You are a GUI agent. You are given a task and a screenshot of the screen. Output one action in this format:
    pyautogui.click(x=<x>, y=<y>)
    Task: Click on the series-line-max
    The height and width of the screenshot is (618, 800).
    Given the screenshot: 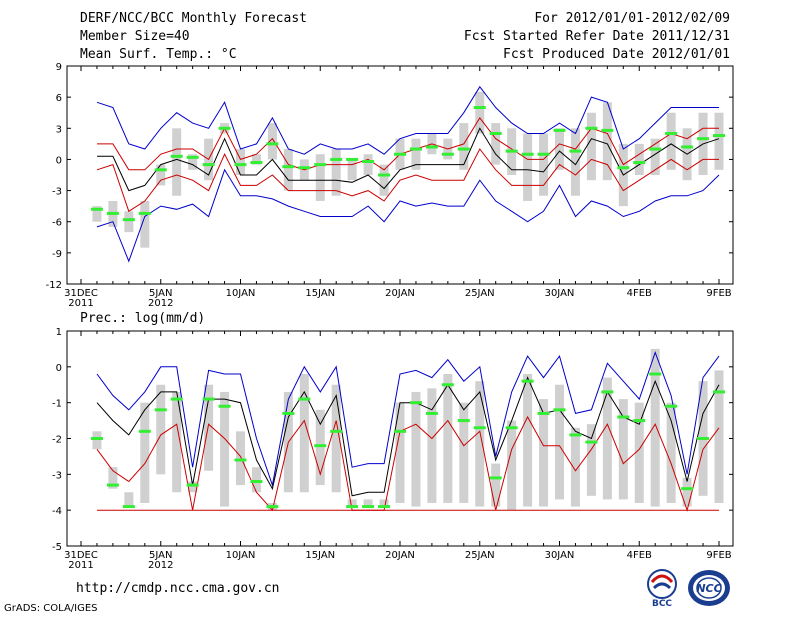 What is the action you would take?
    pyautogui.click(x=407, y=120)
    